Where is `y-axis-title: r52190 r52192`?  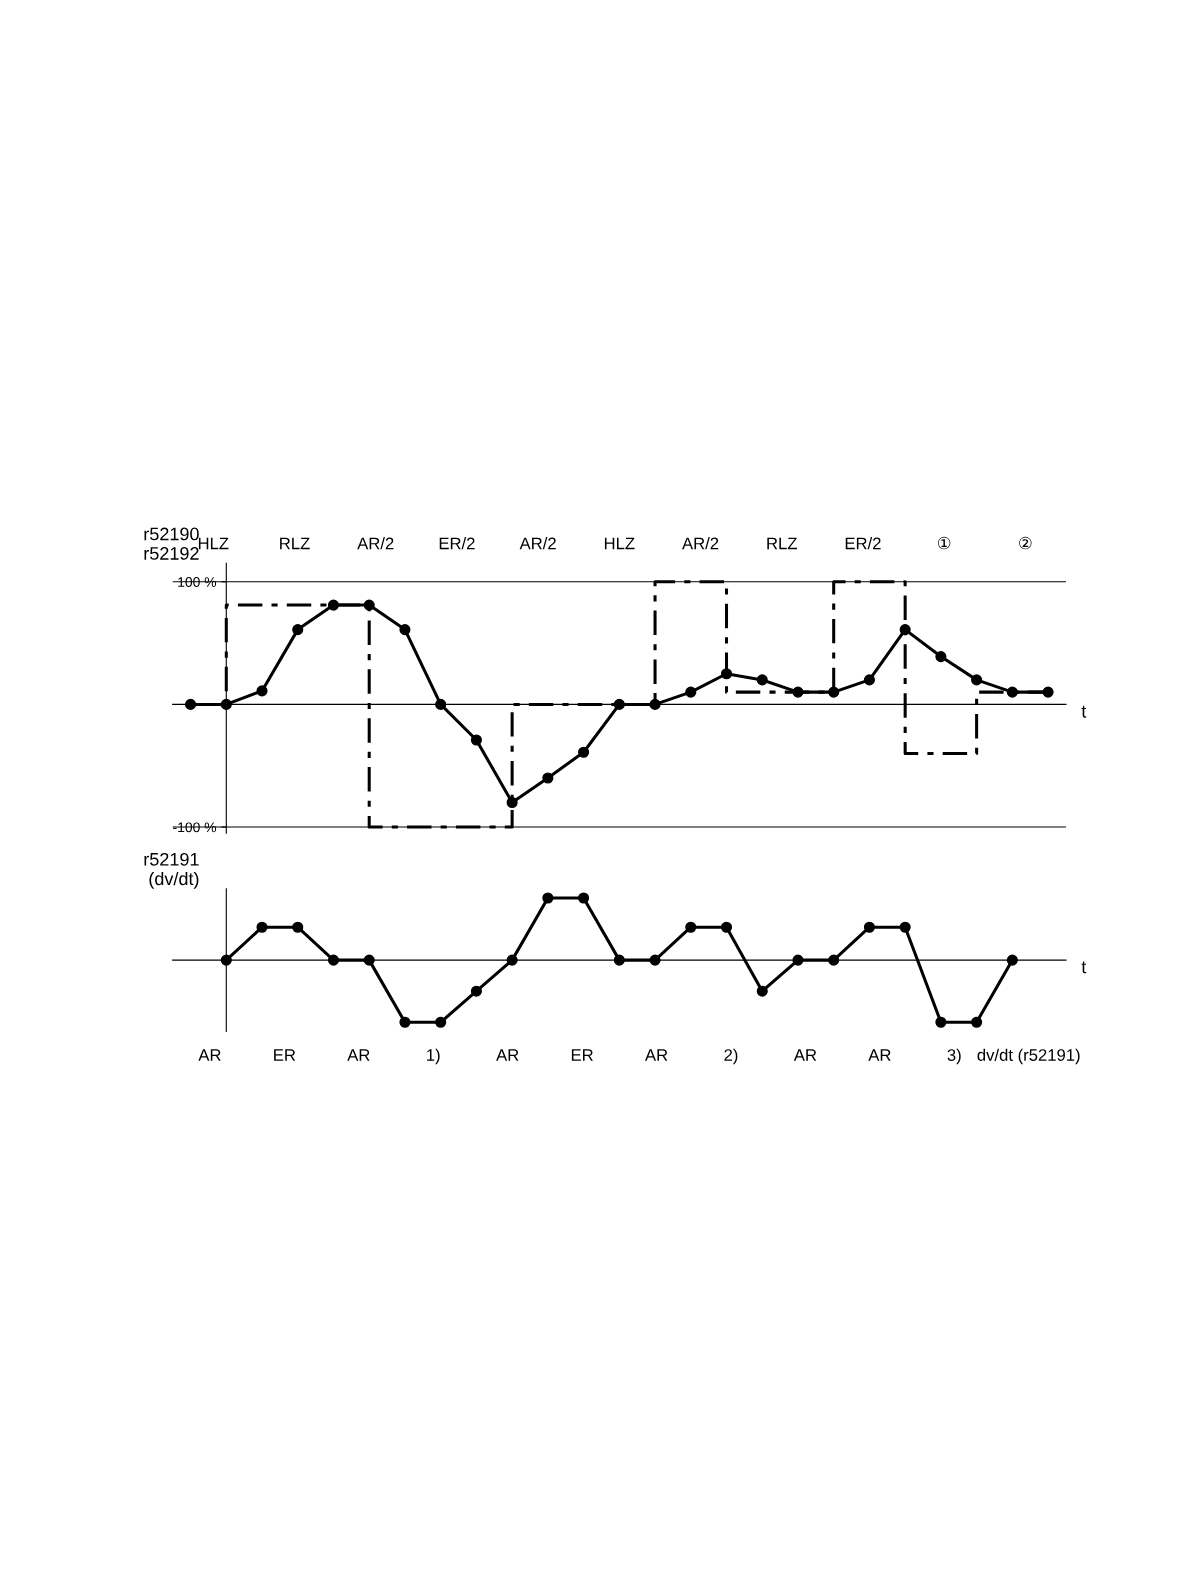
y-axis-title: r52190 r52192 is located at coordinates (171, 543).